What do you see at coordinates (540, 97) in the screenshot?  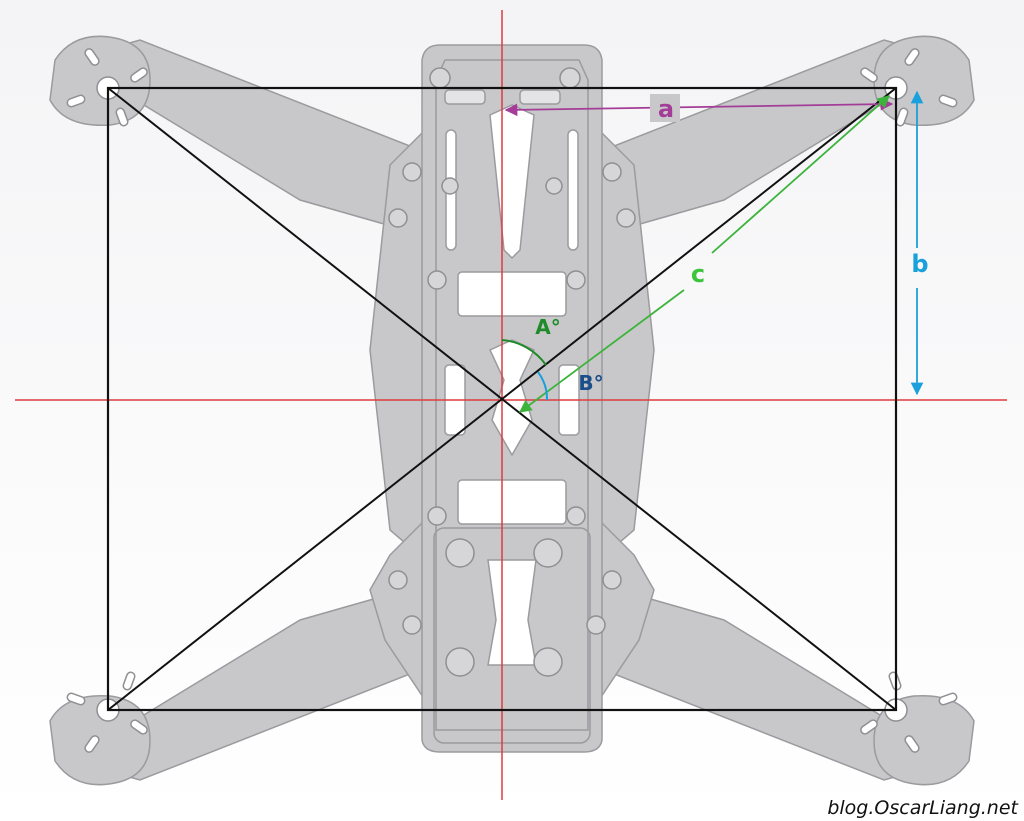 I see `top-bracket-right` at bounding box center [540, 97].